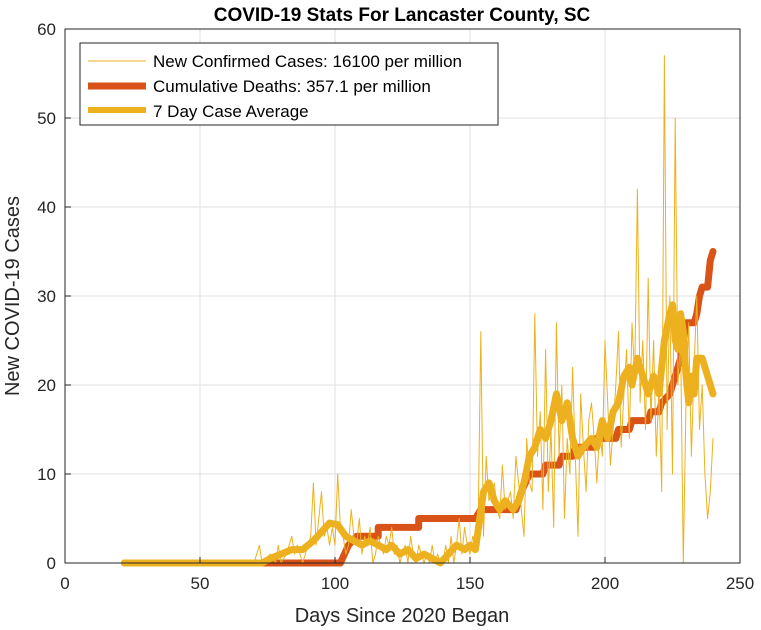  Describe the element at coordinates (46, 118) in the screenshot. I see `y-tick-label: 50` at that location.